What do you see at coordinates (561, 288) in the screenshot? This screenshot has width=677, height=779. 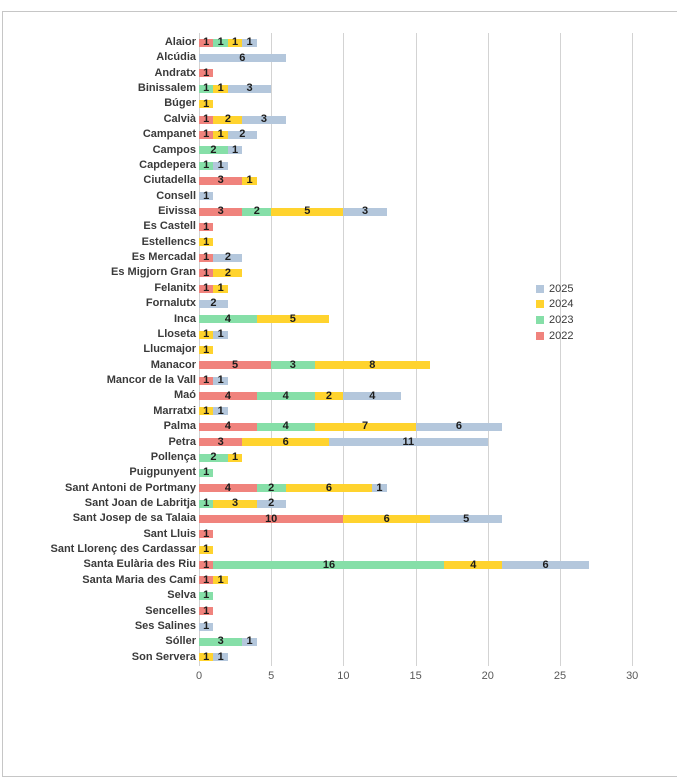 I see `legend-label: 2025` at bounding box center [561, 288].